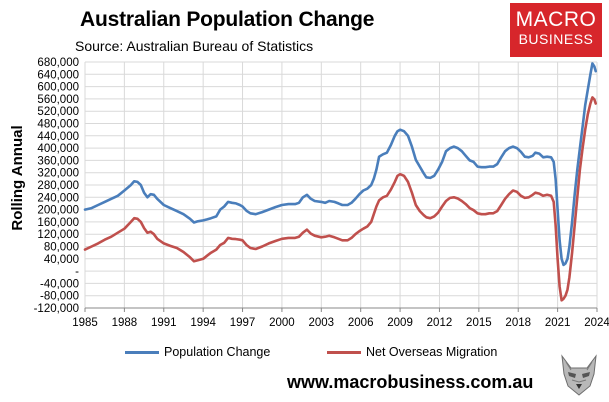 This screenshot has height=402, width=609. Describe the element at coordinates (227, 19) in the screenshot. I see `chart-title: Australian Population Change` at that location.